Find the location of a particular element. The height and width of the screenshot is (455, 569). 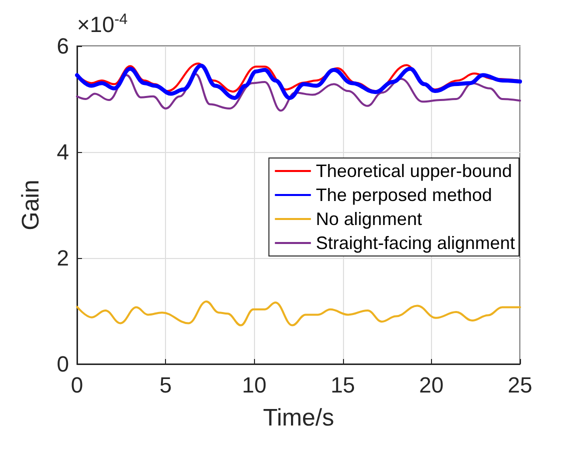

y-tick-label: 2 is located at coordinates (62, 258).